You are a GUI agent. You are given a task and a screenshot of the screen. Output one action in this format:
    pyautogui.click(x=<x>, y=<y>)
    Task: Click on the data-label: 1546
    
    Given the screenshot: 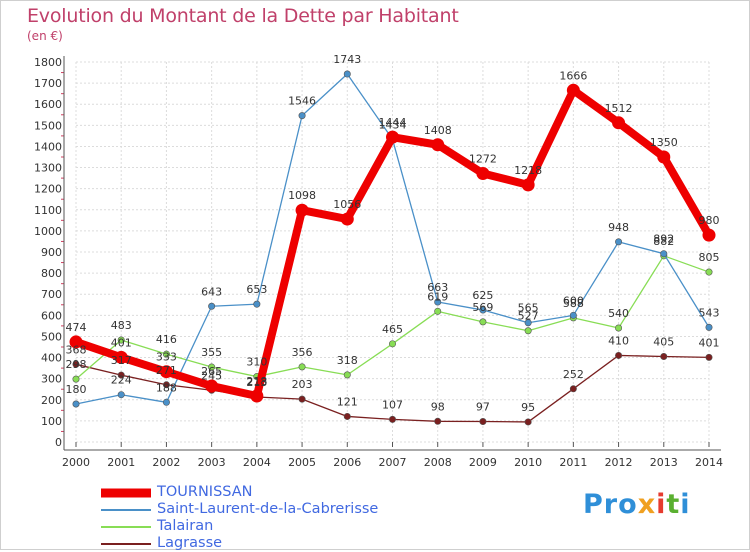 What is the action you would take?
    pyautogui.click(x=302, y=101)
    